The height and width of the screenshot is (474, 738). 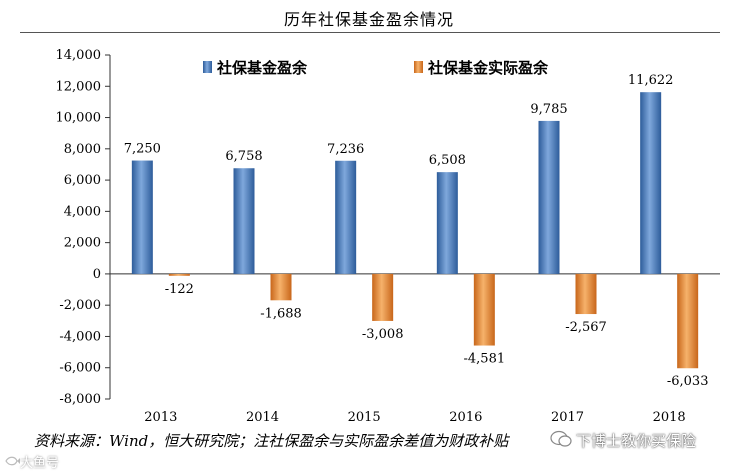 What do you see at coordinates (79, 118) in the screenshot?
I see `y-tick-label: 10,000` at bounding box center [79, 118].